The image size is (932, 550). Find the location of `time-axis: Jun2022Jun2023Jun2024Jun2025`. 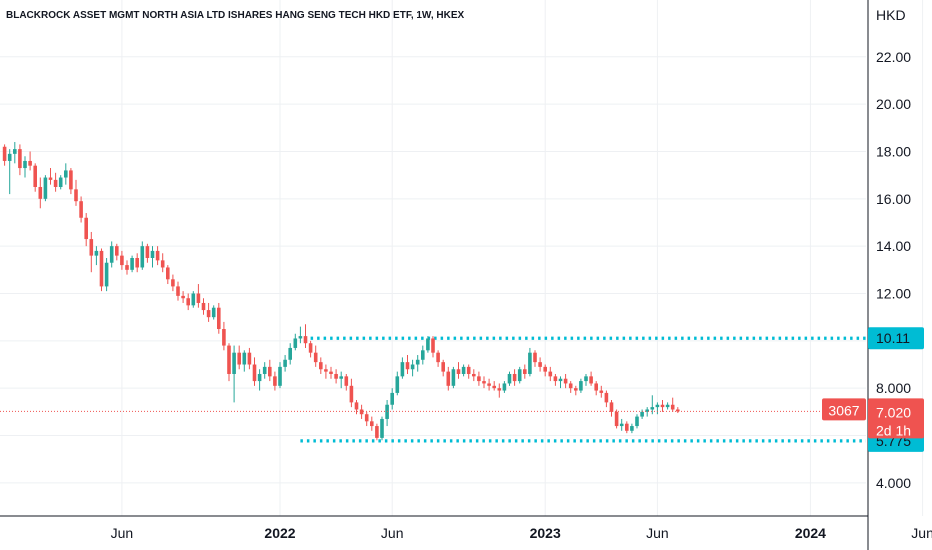

time-axis: Jun2022Jun2023Jun2024Jun2025 is located at coordinates (521, 533).